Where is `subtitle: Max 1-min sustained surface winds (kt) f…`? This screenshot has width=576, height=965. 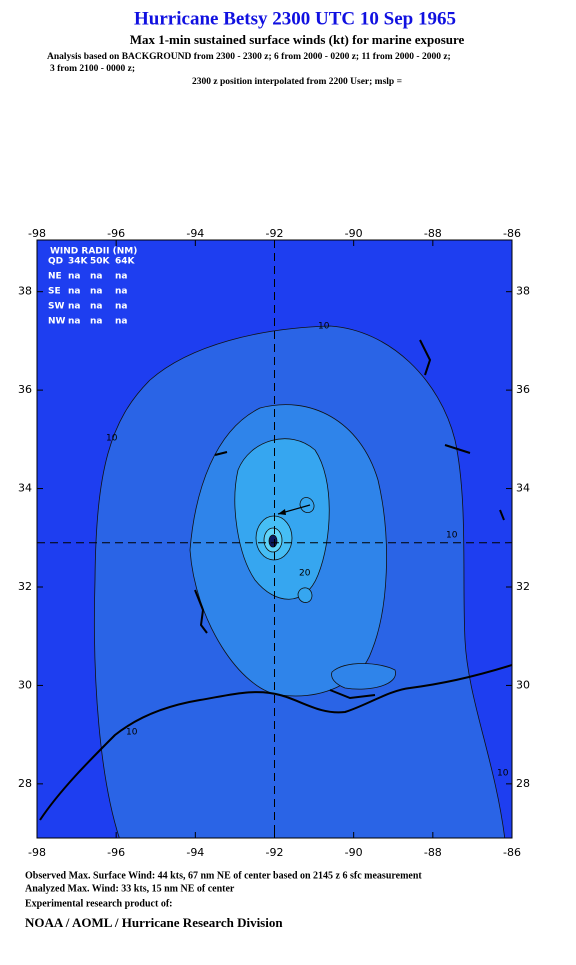 subtitle: Max 1-min sustained surface winds (kt) f… is located at coordinates (297, 39).